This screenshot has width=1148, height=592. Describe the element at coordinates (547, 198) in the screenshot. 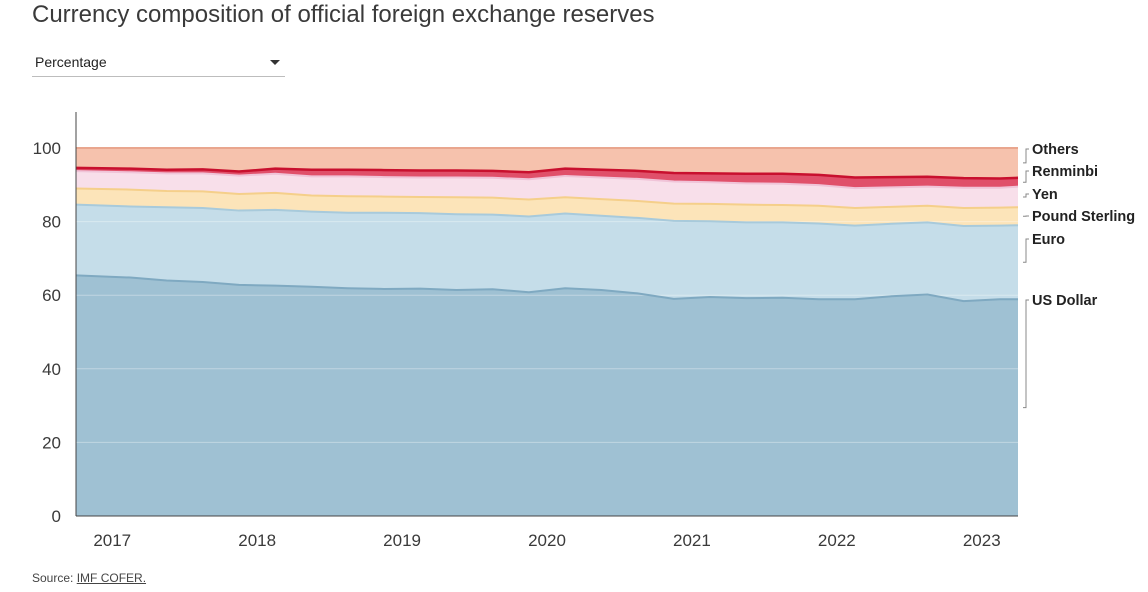

I see `line-pound-sterling` at that location.